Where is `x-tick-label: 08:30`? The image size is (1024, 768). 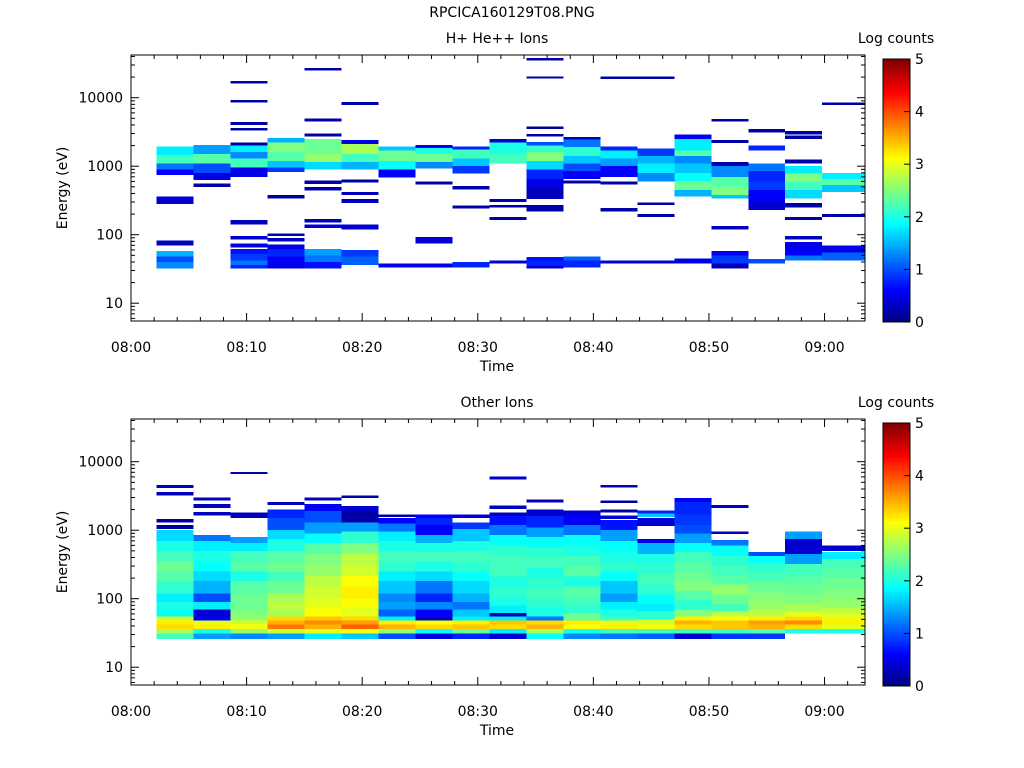
x-tick-label: 08:30 is located at coordinates (478, 348).